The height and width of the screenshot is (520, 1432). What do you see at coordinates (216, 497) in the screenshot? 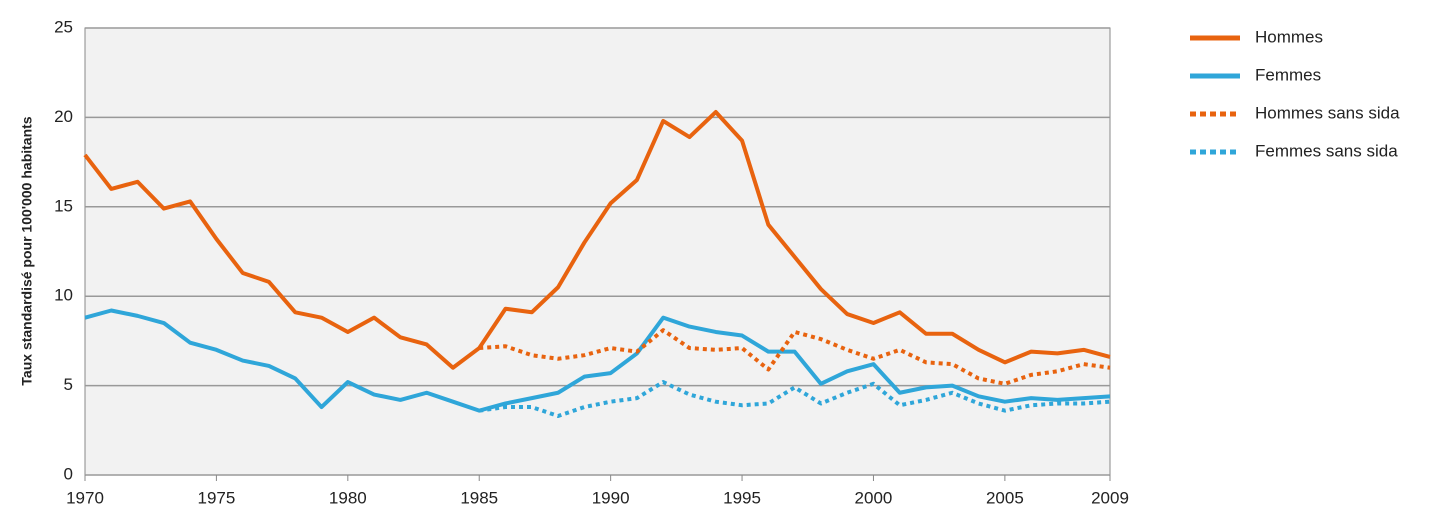
I see `x-tick-label: 1975` at bounding box center [216, 497].